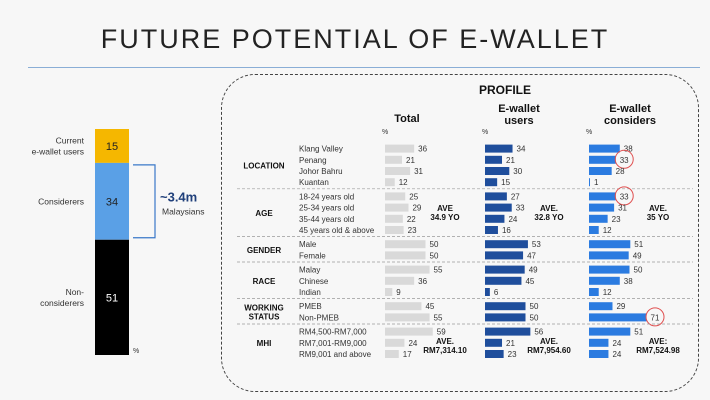 This screenshot has height=400, width=710. What do you see at coordinates (630, 115) in the screenshot?
I see `column-header-considers: E-wallet considers` at bounding box center [630, 115].